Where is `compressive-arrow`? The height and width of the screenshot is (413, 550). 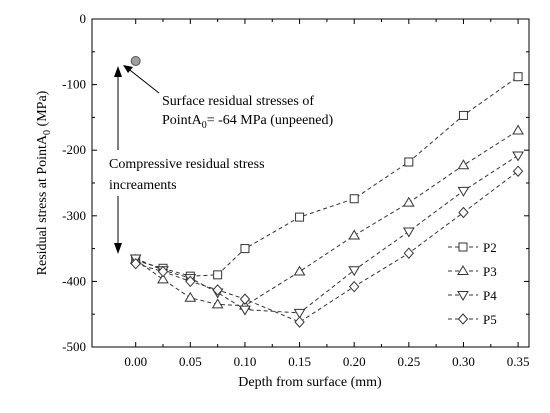 compressive-arrow is located at coordinates (118, 160).